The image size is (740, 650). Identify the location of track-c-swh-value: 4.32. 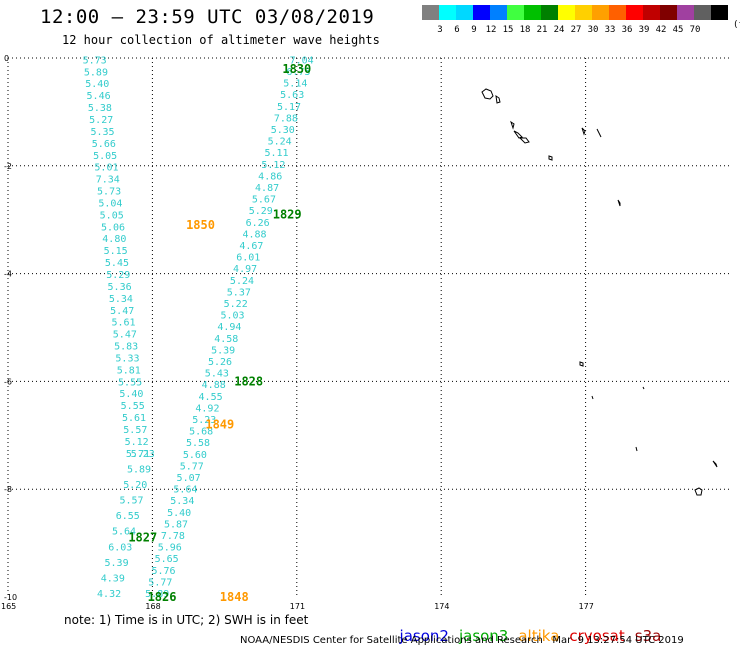
(109, 594).